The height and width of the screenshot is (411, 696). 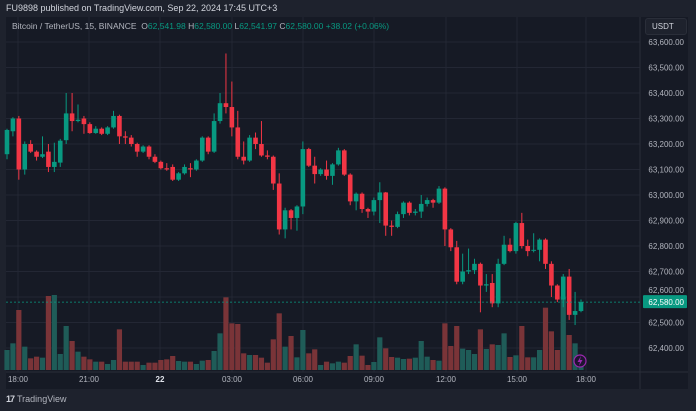 What do you see at coordinates (10, 399) in the screenshot?
I see `tradingview-logo-icon: 17` at bounding box center [10, 399].